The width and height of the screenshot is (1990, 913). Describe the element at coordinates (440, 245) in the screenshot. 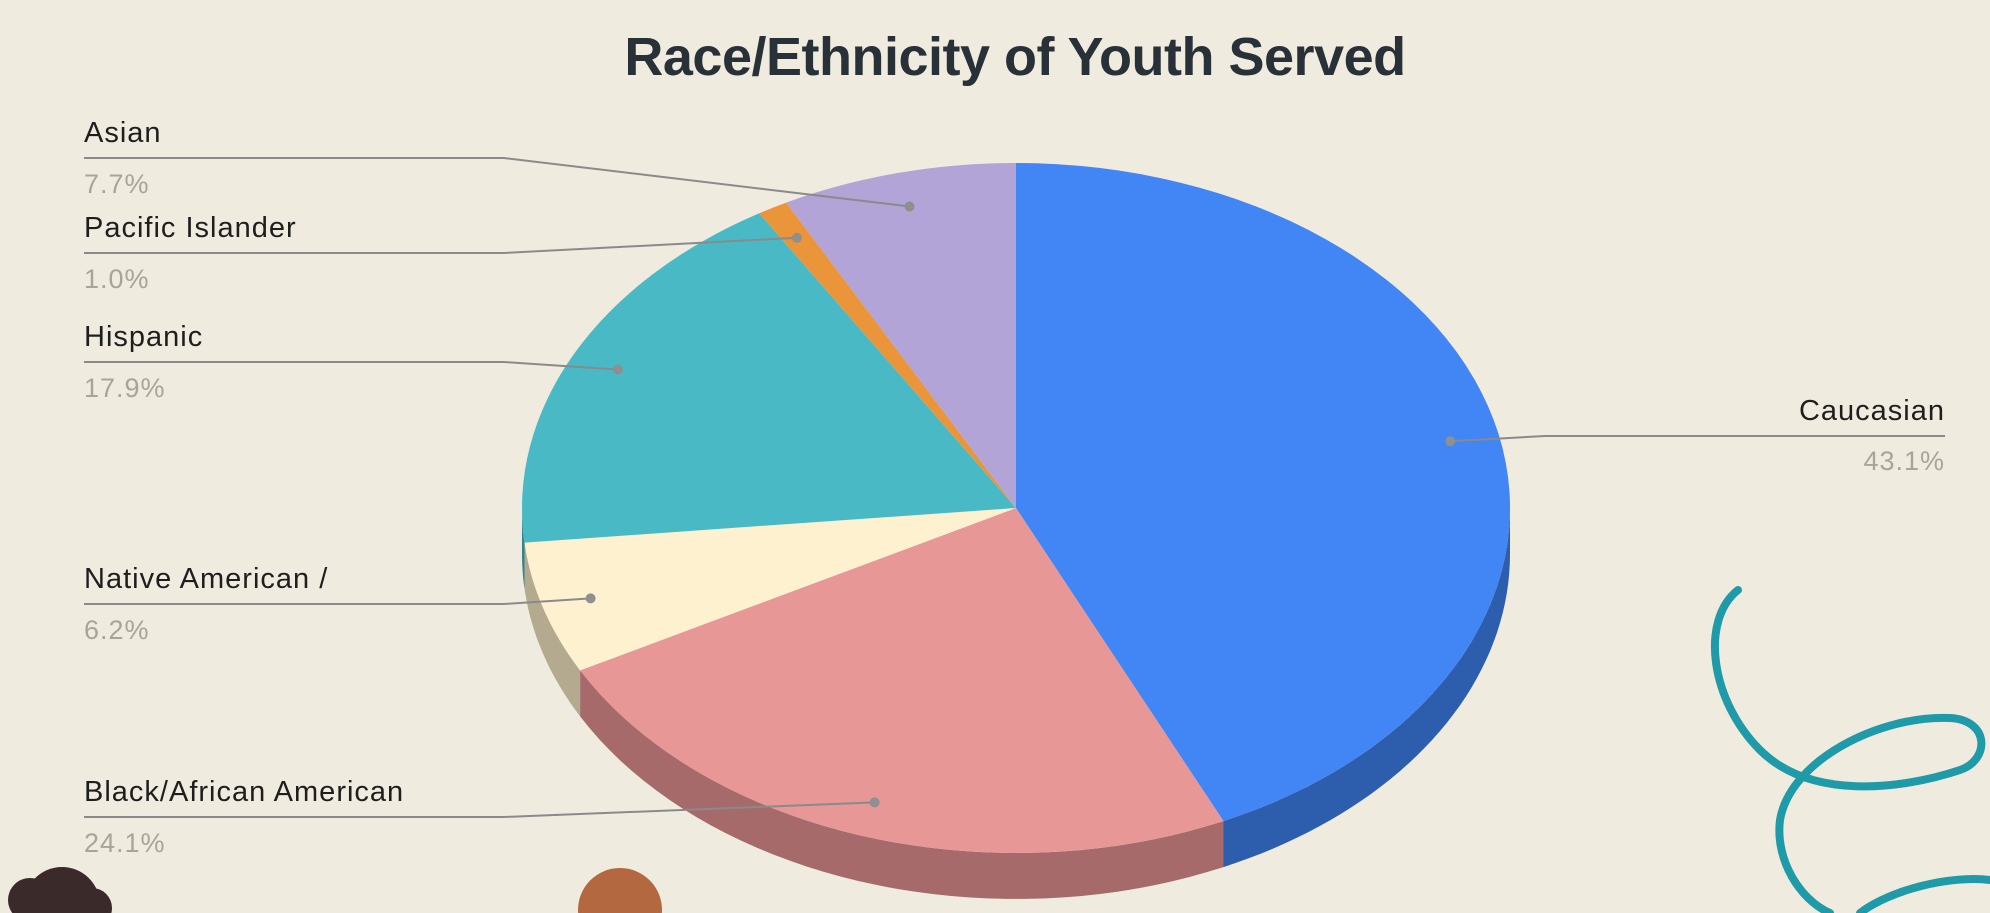

I see `leader-line-pacific-islander` at that location.